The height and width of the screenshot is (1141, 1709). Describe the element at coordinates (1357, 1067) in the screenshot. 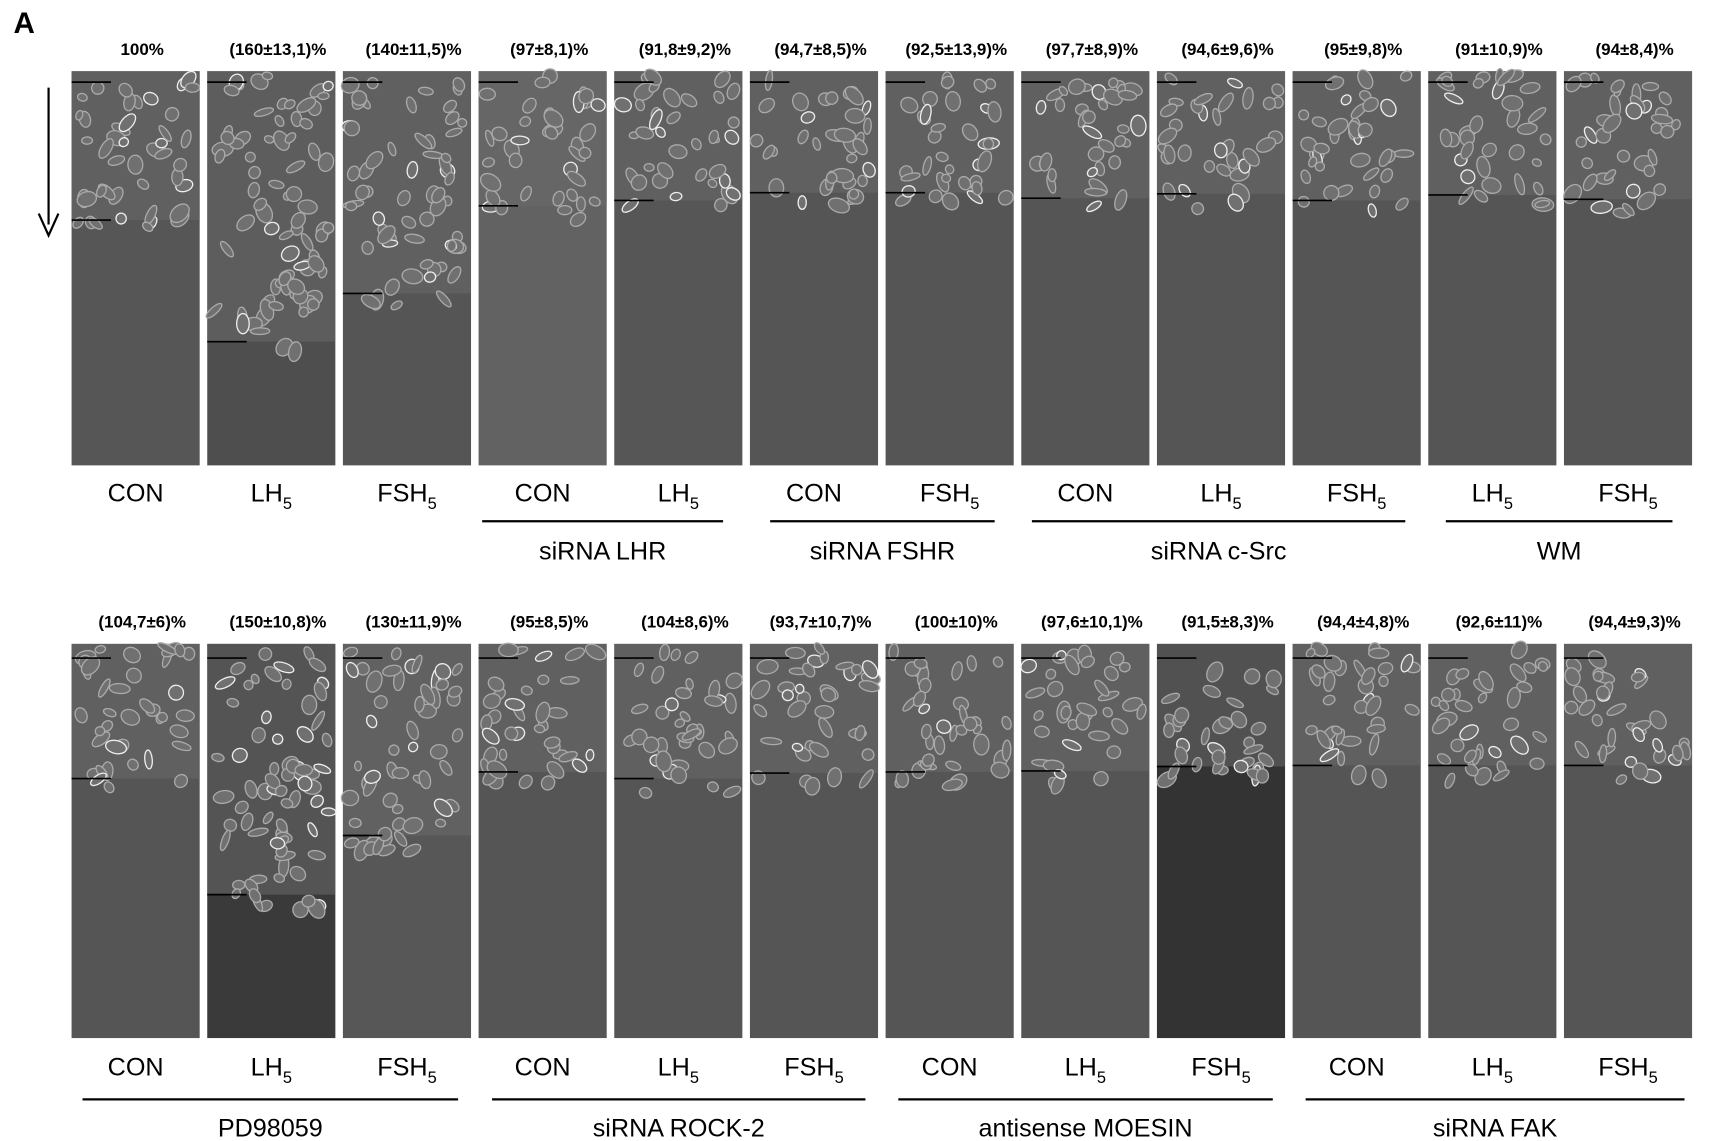

I see `condition-name: CON` at that location.